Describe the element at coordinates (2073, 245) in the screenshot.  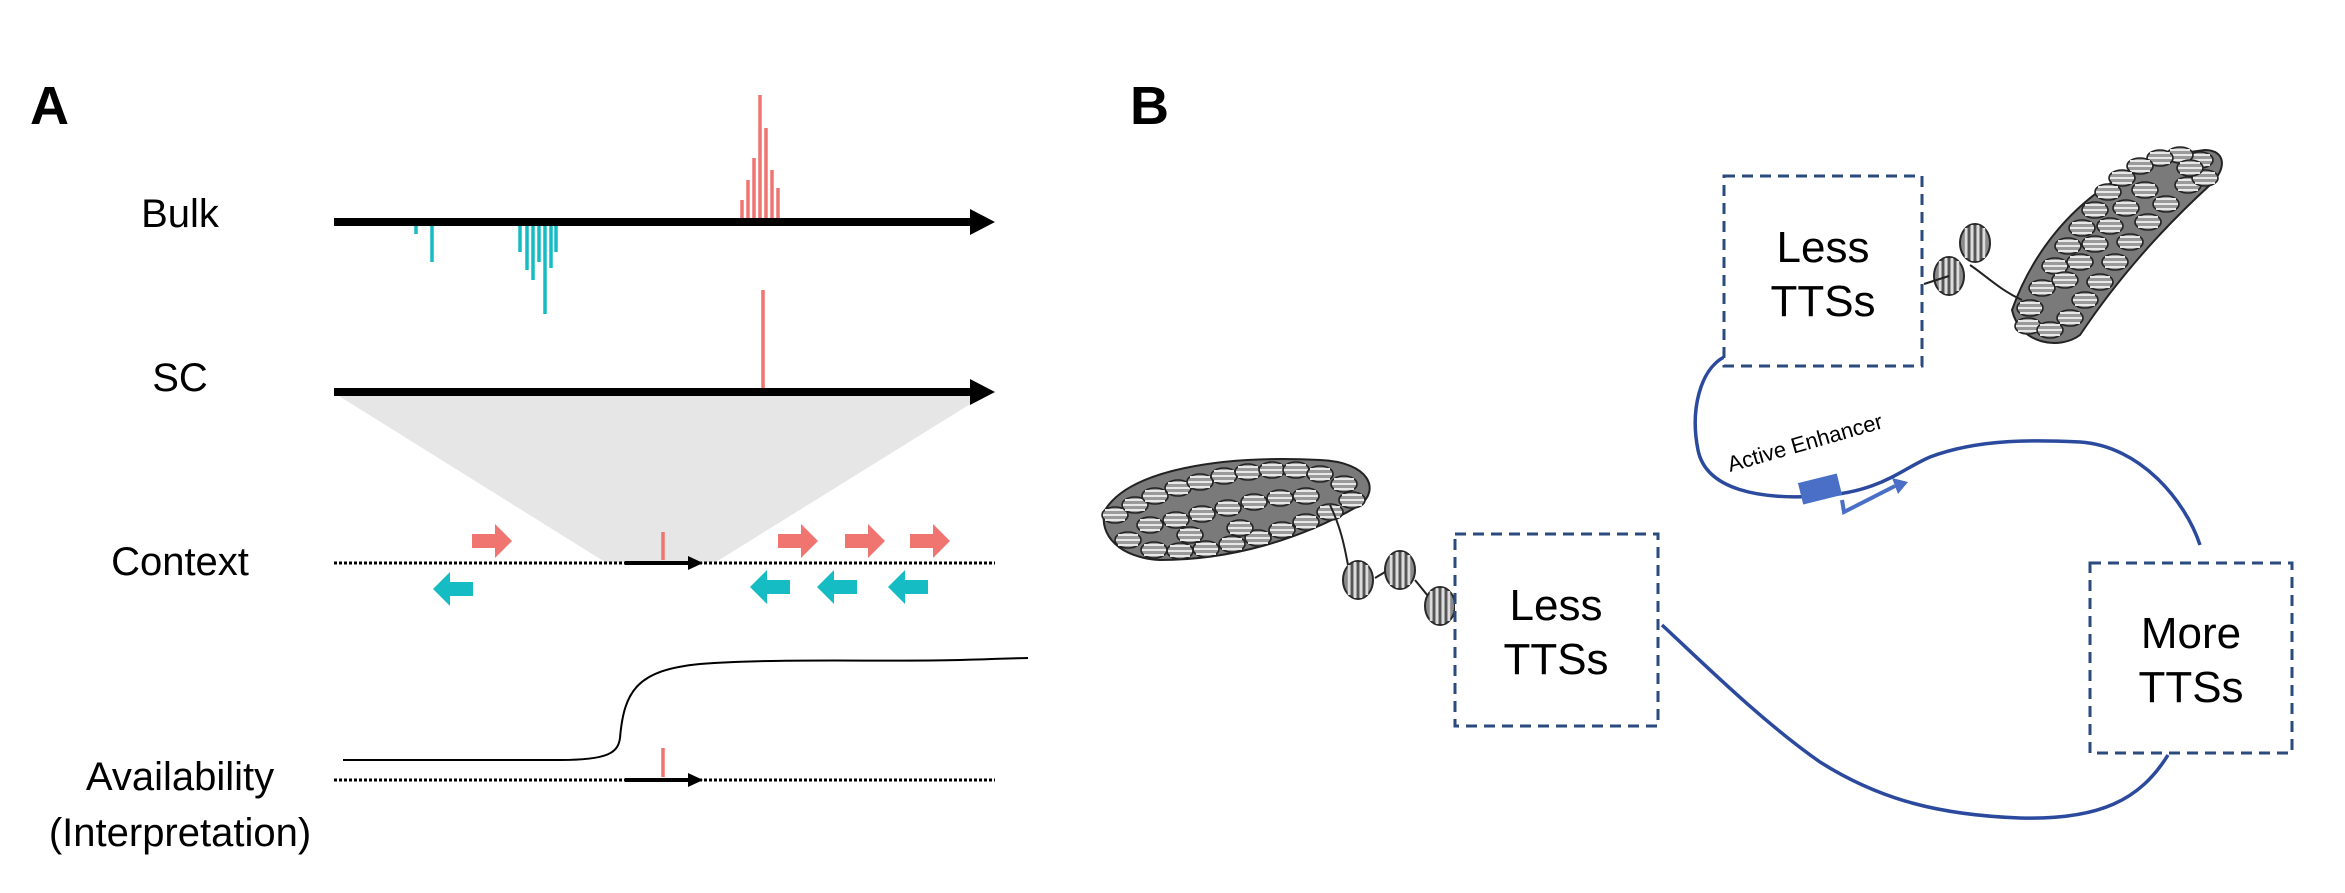
I see `chromatin-cluster-top` at that location.